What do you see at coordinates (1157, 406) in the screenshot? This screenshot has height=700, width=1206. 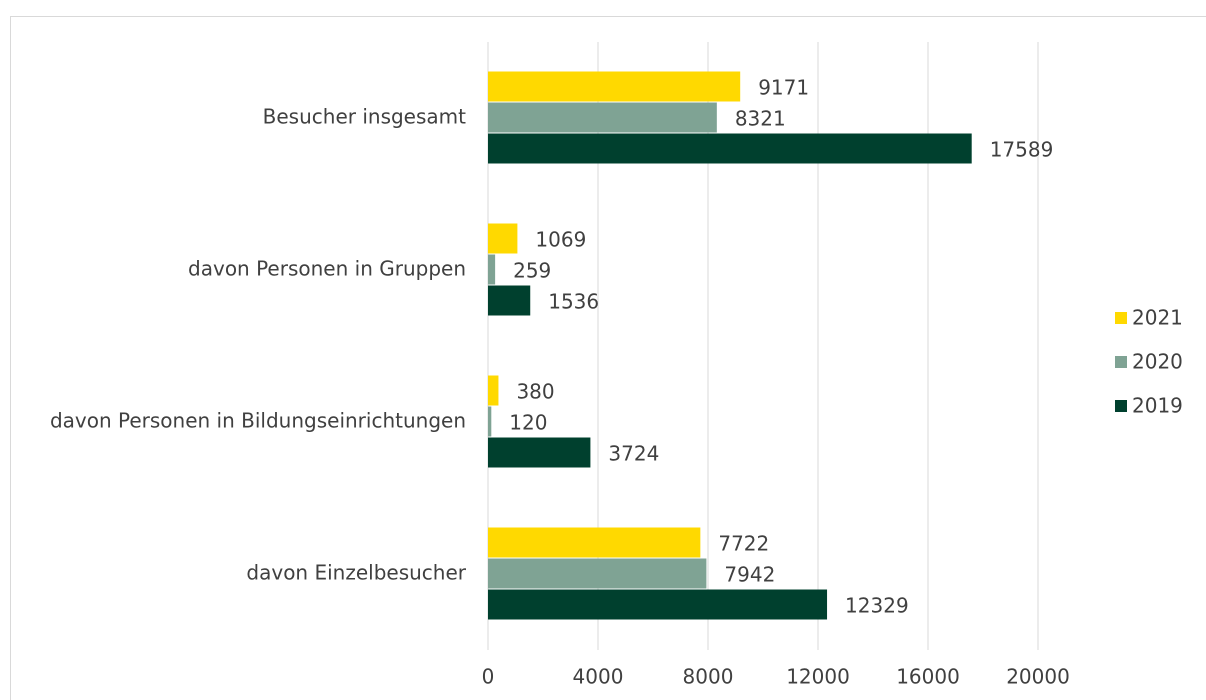 I see `legend-label: 2019` at bounding box center [1157, 406].